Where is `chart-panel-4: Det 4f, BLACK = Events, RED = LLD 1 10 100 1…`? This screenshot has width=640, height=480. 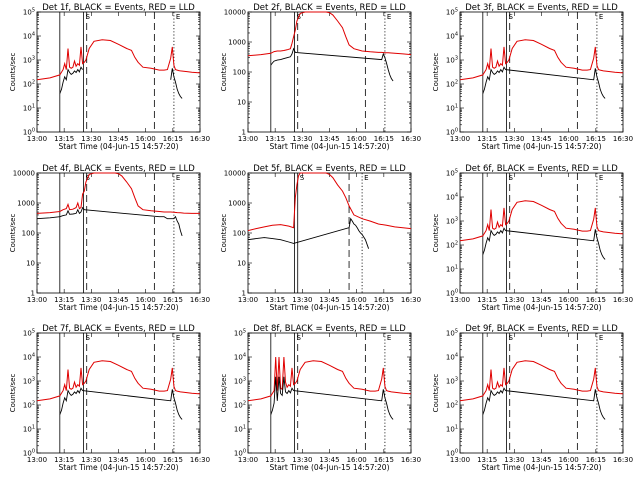
chart-panel-4: Det 4f, BLACK = Events, RED = LLD 1 10 100 1… is located at coordinates (109, 238).